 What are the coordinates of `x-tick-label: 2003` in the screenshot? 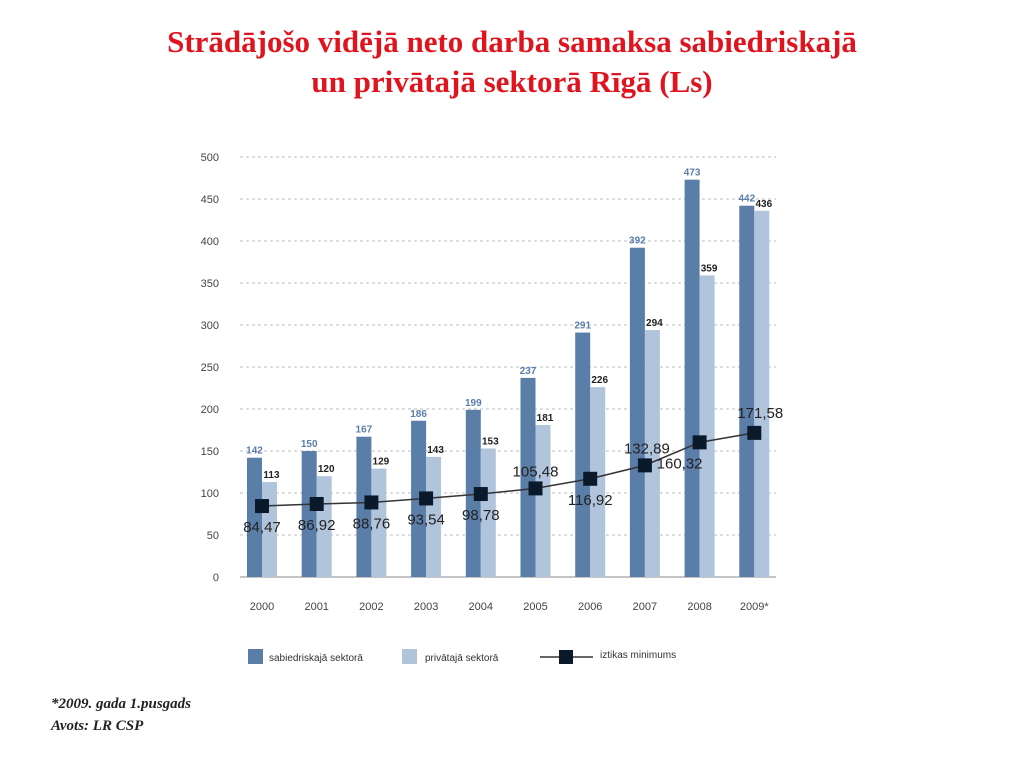 It's located at (426, 607).